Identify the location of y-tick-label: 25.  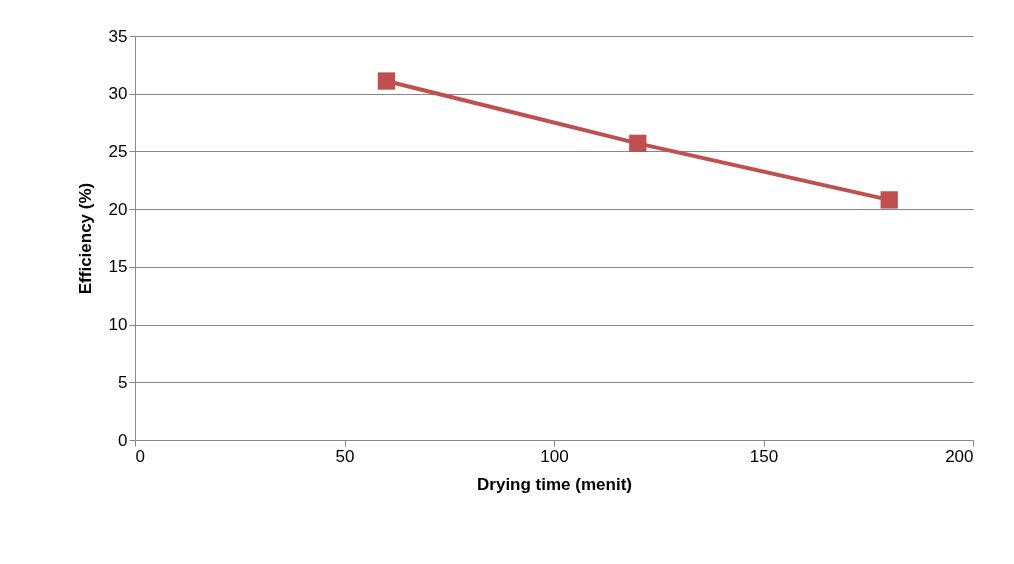
(118, 151).